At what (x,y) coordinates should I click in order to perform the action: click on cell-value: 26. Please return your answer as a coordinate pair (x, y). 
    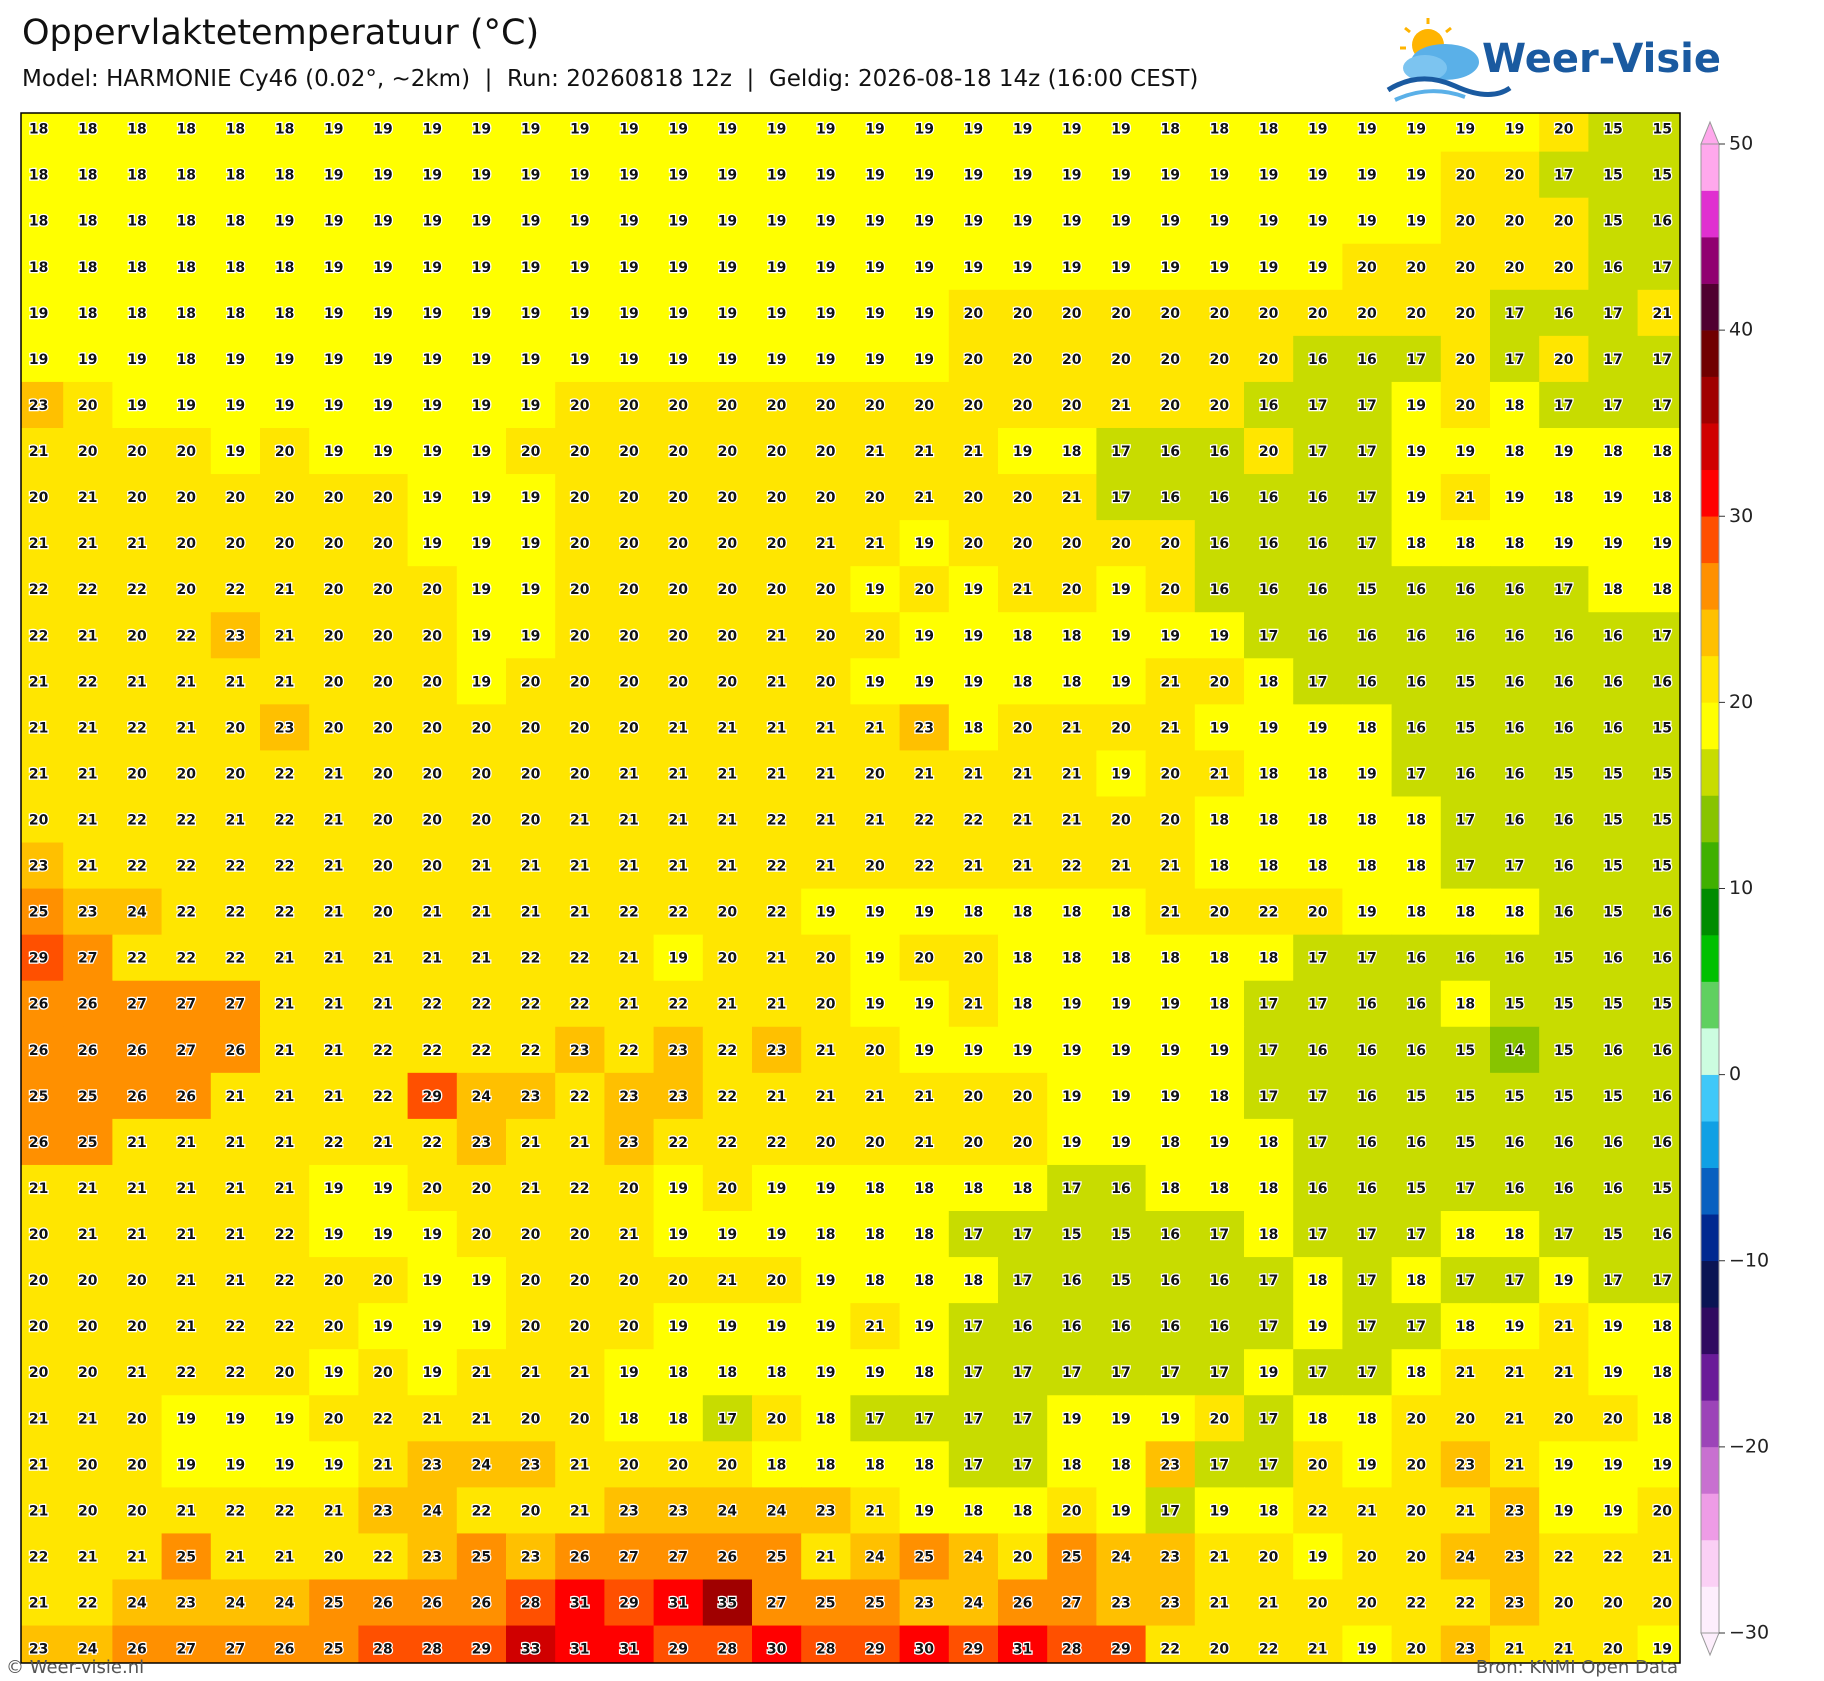
    Looking at the image, I should click on (579, 1557).